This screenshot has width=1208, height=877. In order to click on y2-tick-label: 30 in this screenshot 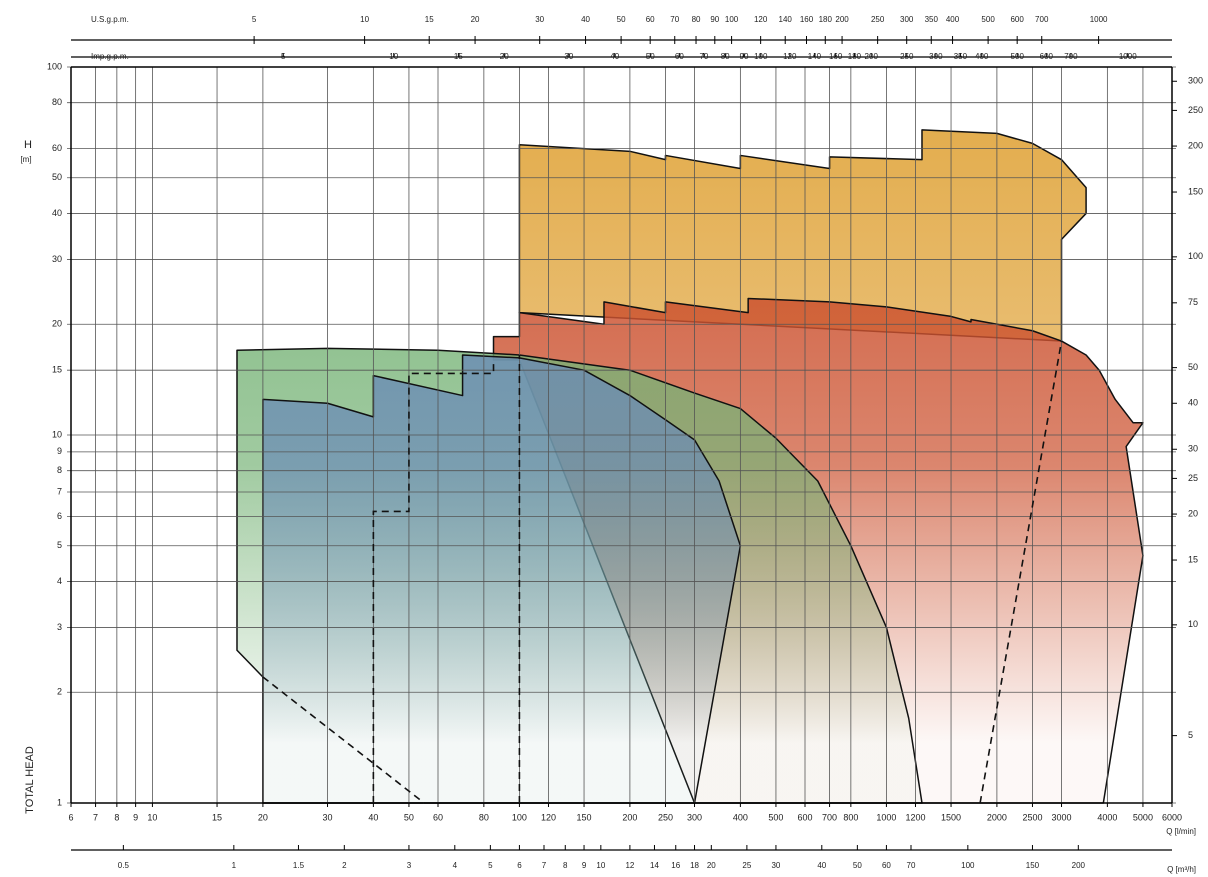, I will do `click(1193, 449)`.